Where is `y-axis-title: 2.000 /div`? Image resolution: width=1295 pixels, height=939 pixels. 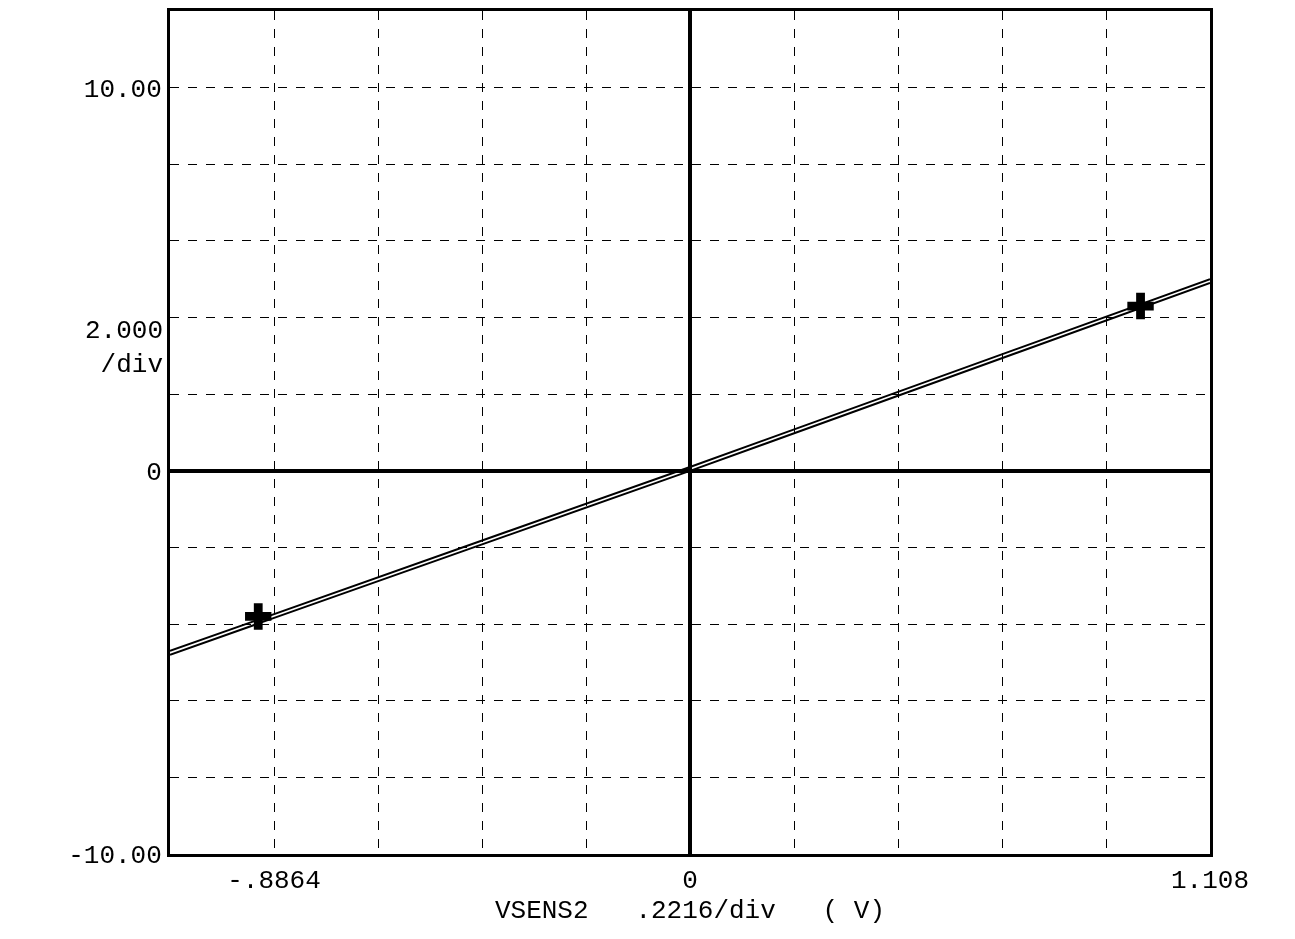
y-axis-title: 2.000 /div is located at coordinates (124, 348).